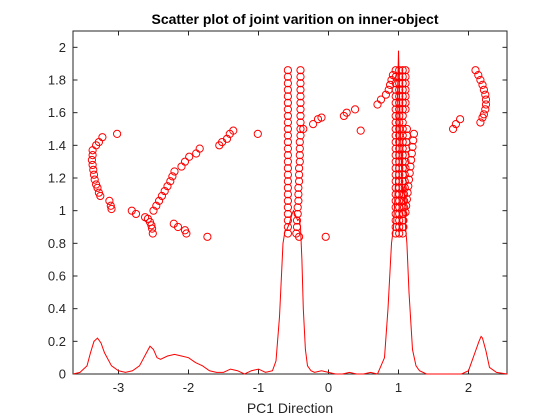 This screenshot has width=560, height=420. Describe the element at coordinates (259, 387) in the screenshot. I see `x-tick-label: -1` at that location.